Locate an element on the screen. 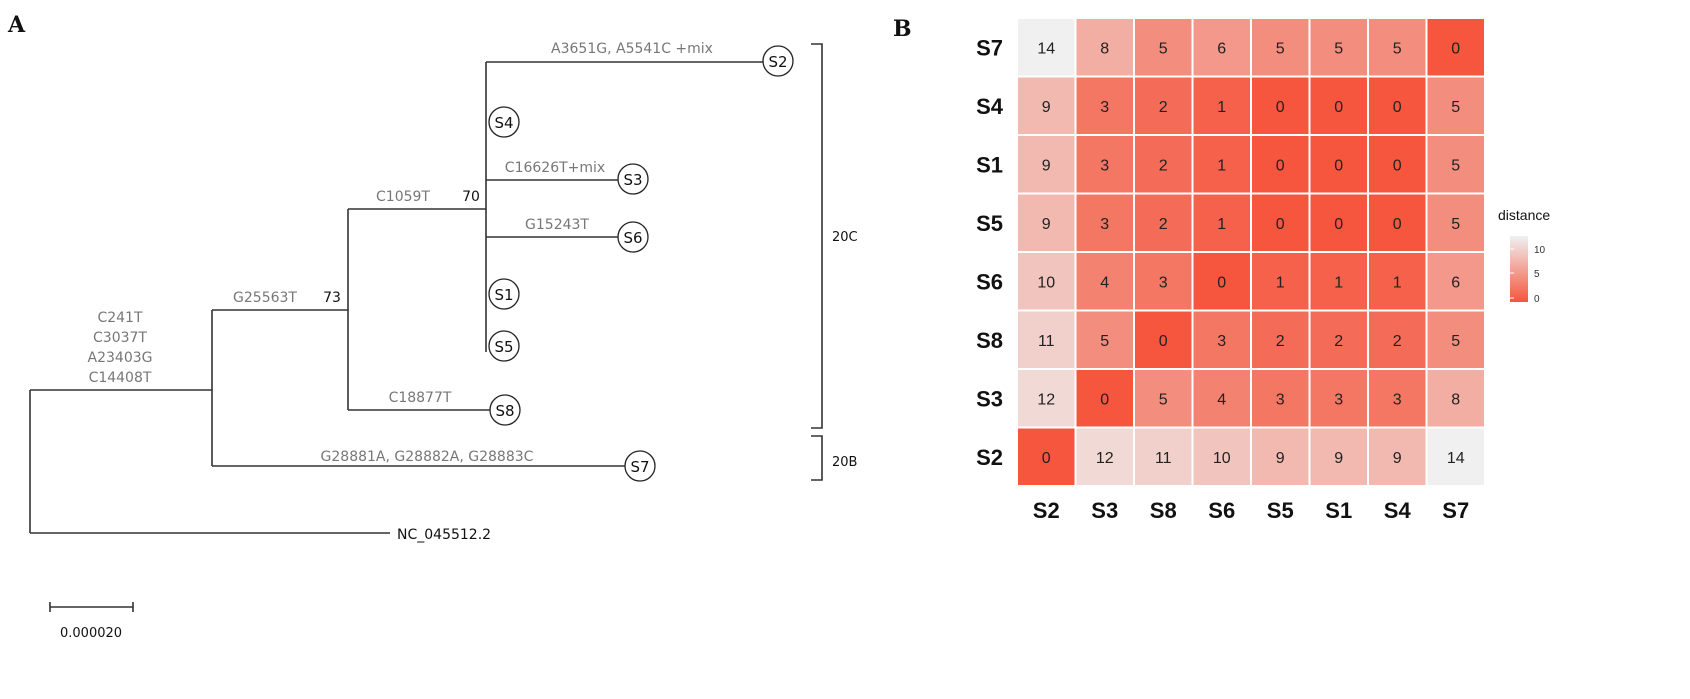 This screenshot has height=699, width=1690. heatmap-cell-s8-s5 is located at coordinates (1280, 339).